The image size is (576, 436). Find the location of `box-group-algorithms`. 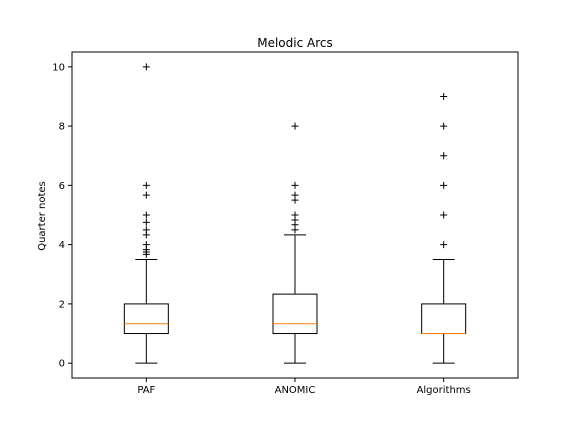

box-group-algorithms is located at coordinates (444, 228).